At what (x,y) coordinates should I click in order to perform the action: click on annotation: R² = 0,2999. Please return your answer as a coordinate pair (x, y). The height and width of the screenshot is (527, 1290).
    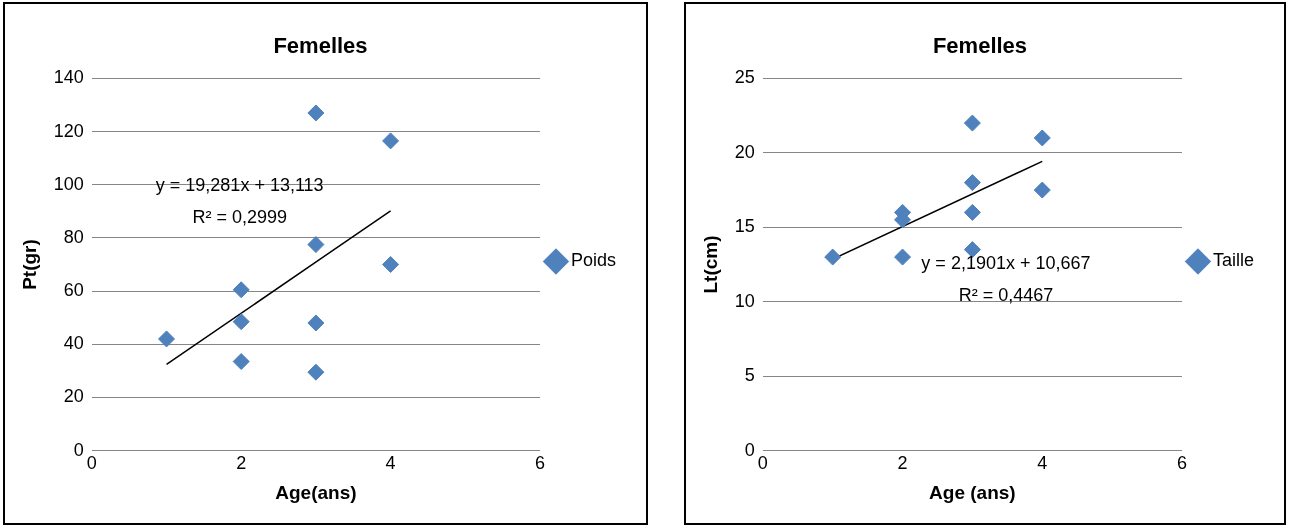
    Looking at the image, I should click on (239, 216).